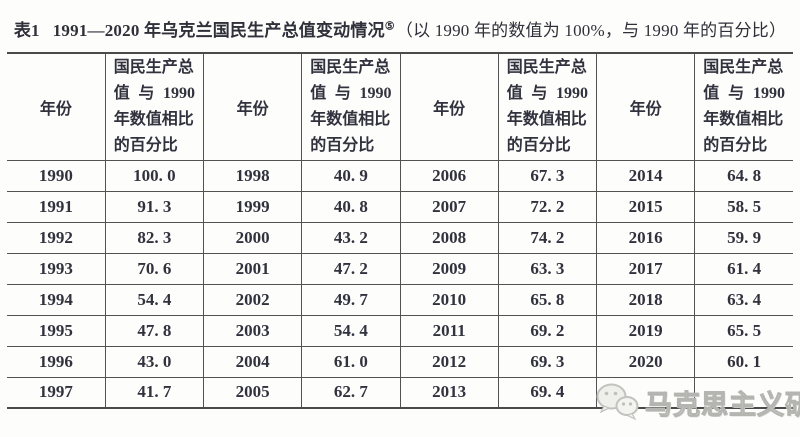 This screenshot has height=437, width=800. What do you see at coordinates (26, 30) in the screenshot?
I see `table-number-label: 表1` at bounding box center [26, 30].